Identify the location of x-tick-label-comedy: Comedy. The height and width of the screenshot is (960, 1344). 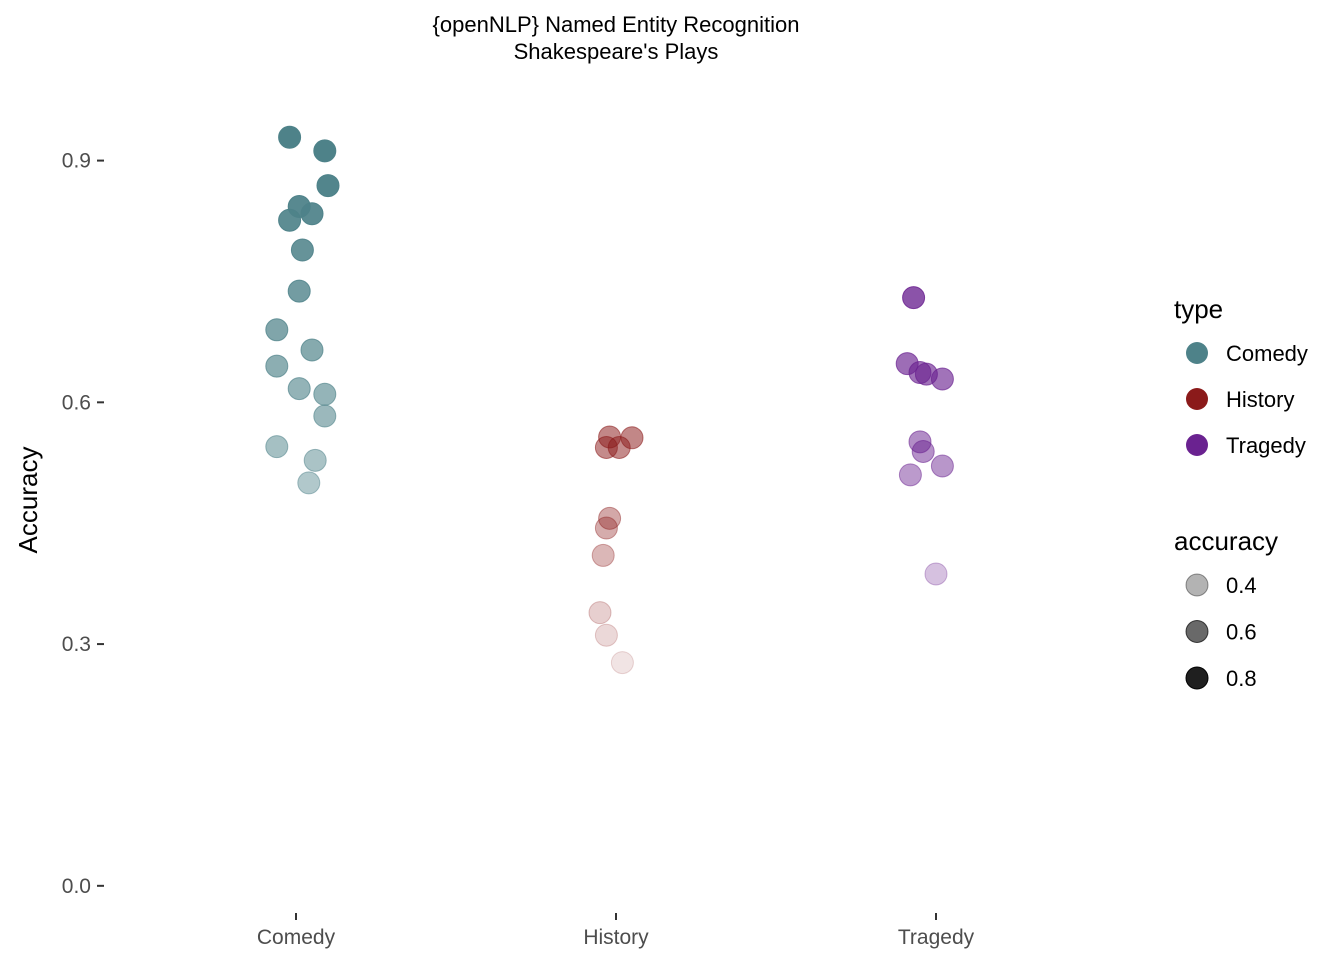
(296, 937).